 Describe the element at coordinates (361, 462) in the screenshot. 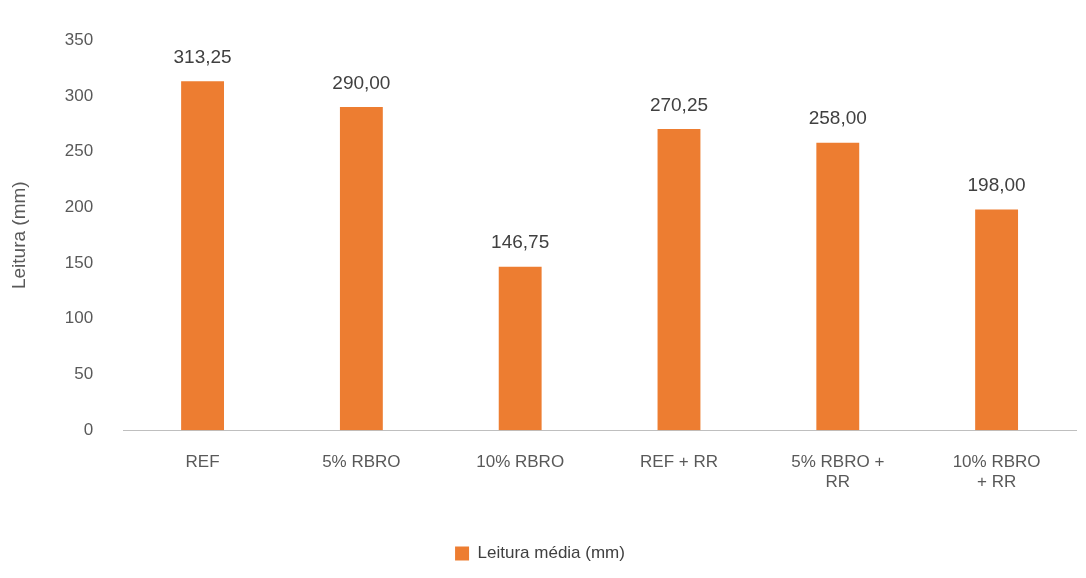

I see `x-tick-label: 5% RBRO` at that location.